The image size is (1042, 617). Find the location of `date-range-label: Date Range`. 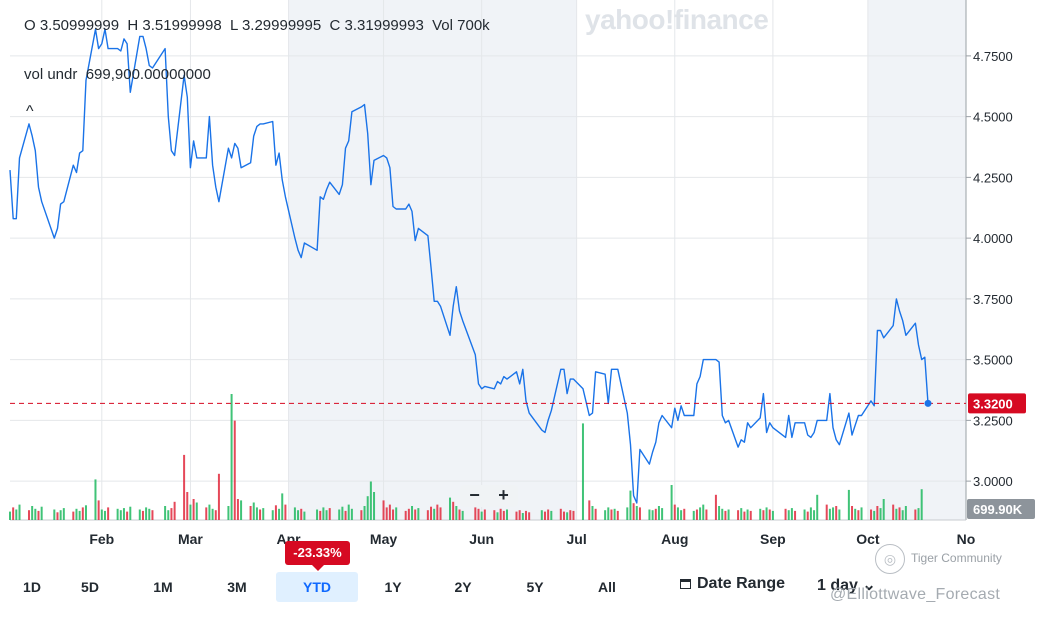

date-range-label: Date Range is located at coordinates (741, 583).